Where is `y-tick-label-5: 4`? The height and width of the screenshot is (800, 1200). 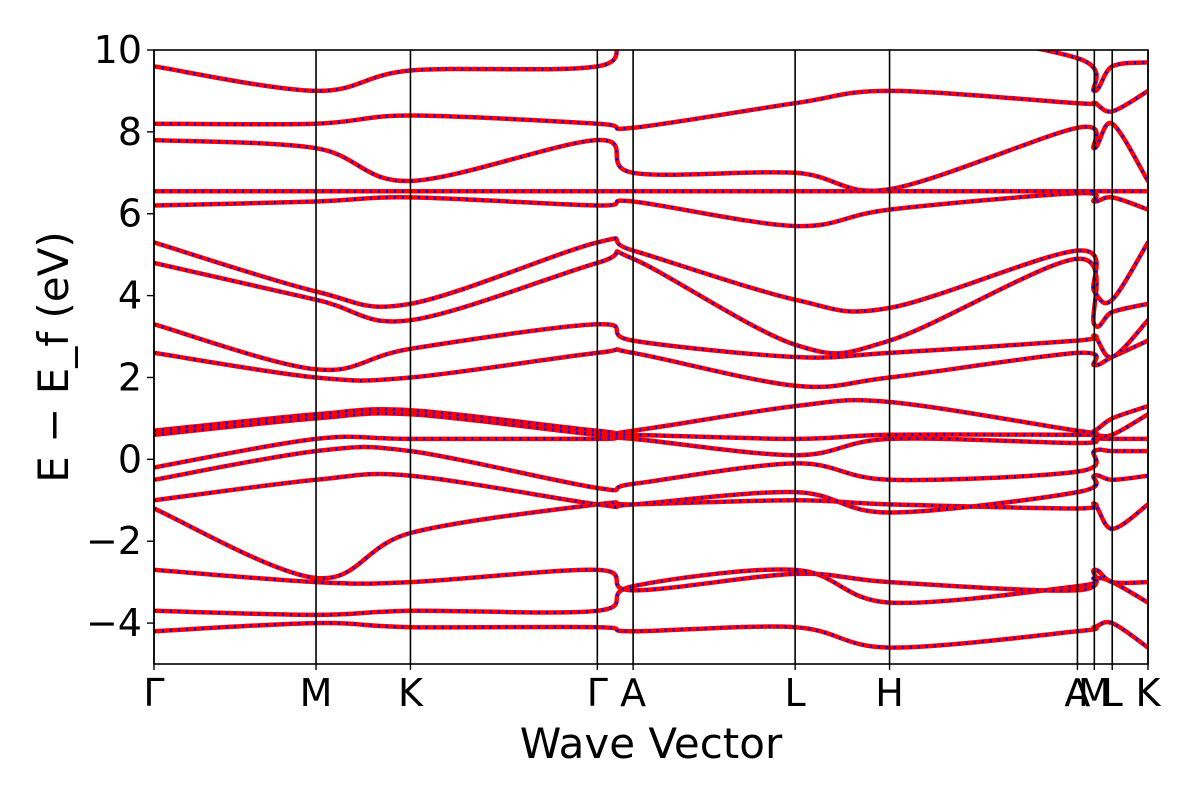 y-tick-label-5: 4 is located at coordinates (130, 296).